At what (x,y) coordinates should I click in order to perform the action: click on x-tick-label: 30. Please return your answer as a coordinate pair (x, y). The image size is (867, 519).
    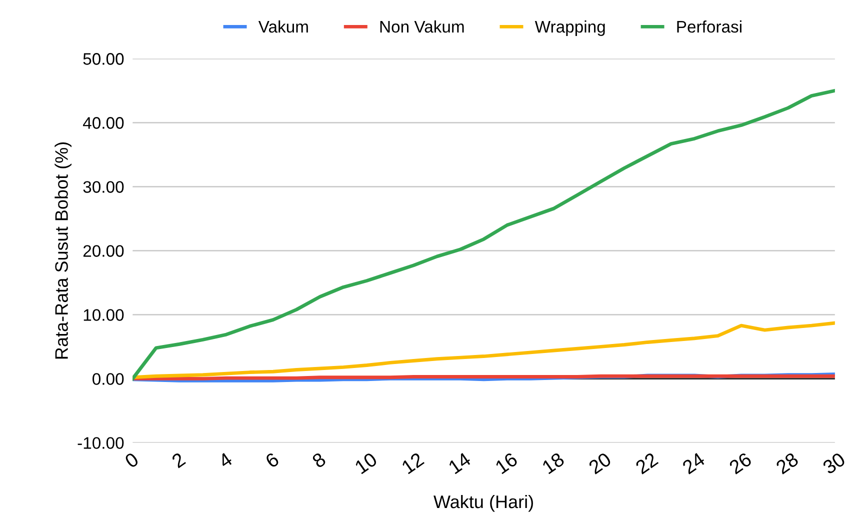
    Looking at the image, I should click on (834, 463).